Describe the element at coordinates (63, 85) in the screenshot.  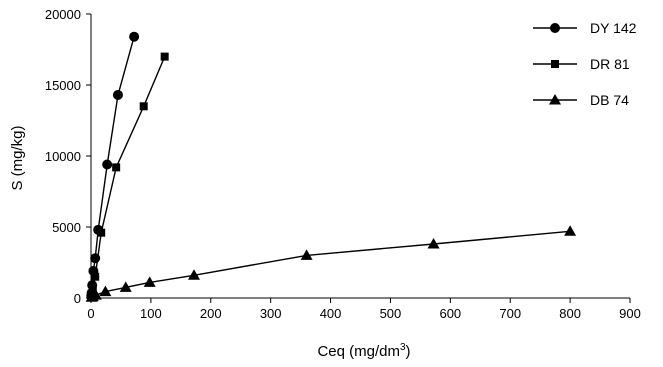
I see `y-tick-label: 15000` at that location.